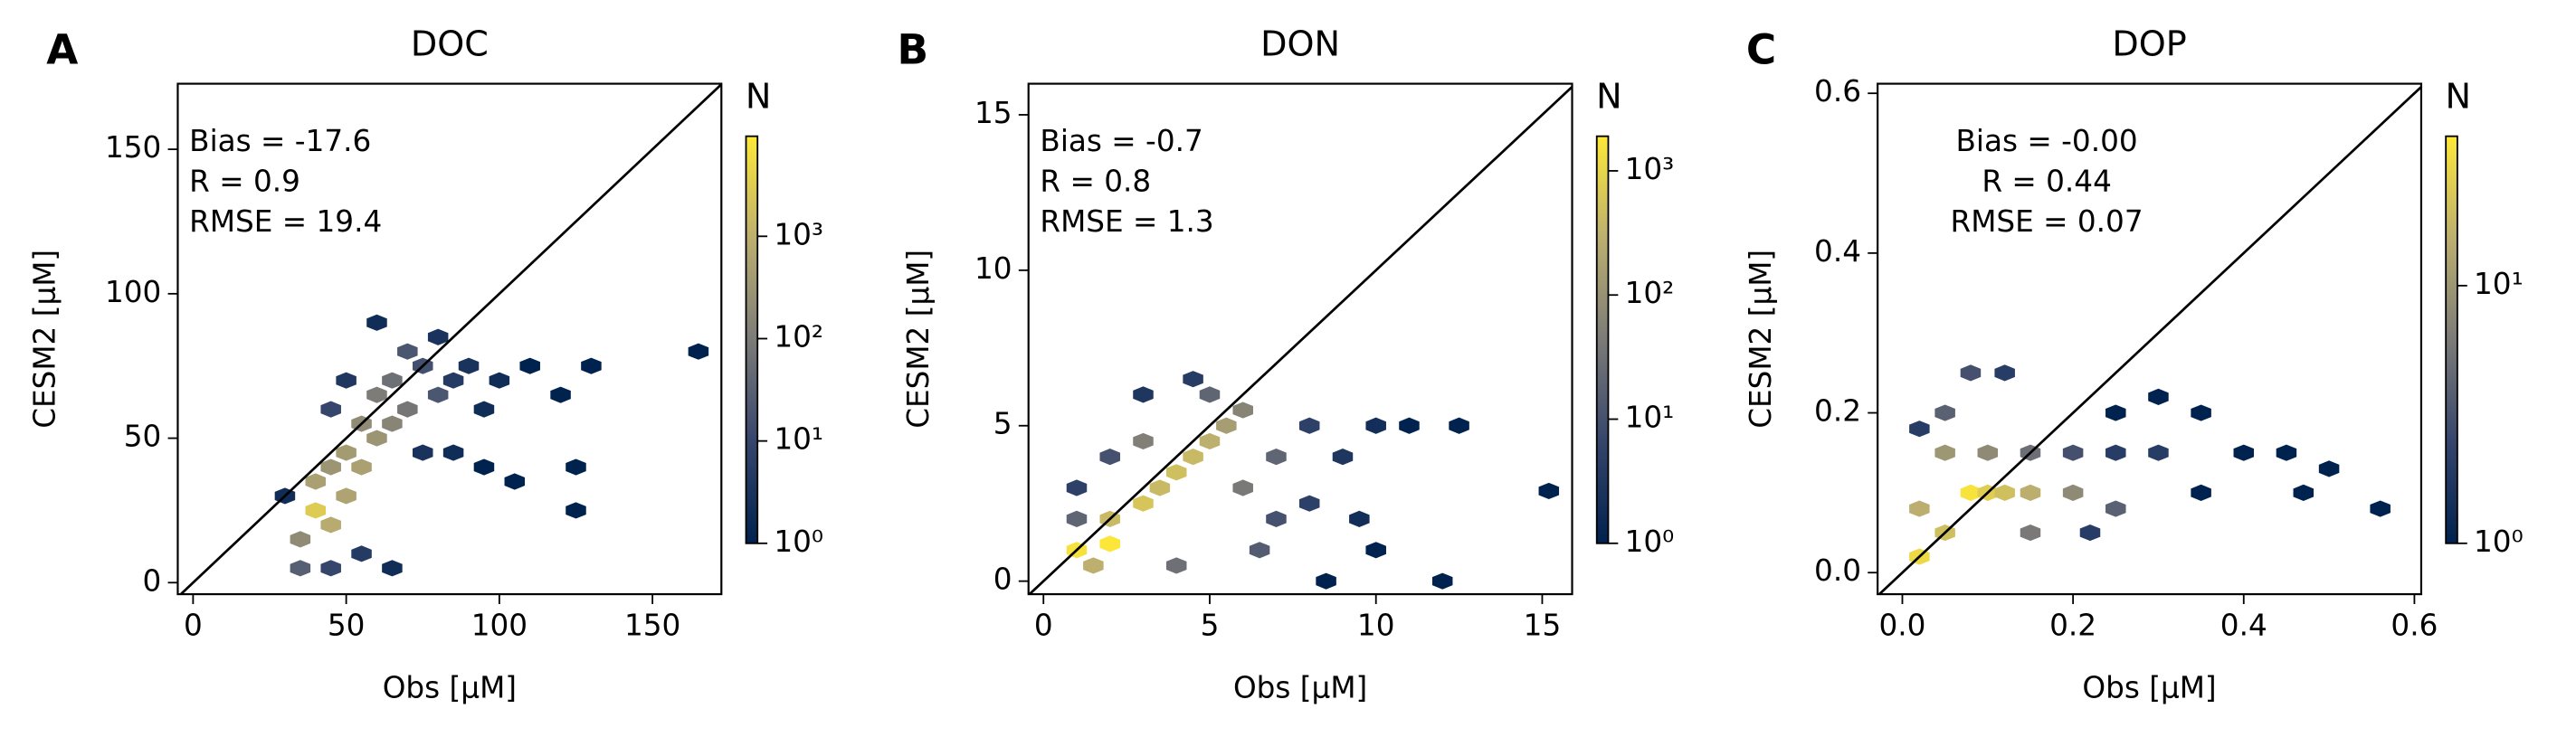 Image resolution: width=2576 pixels, height=737 pixels. Describe the element at coordinates (1609, 96) in the screenshot. I see `colorbar-label: N` at that location.